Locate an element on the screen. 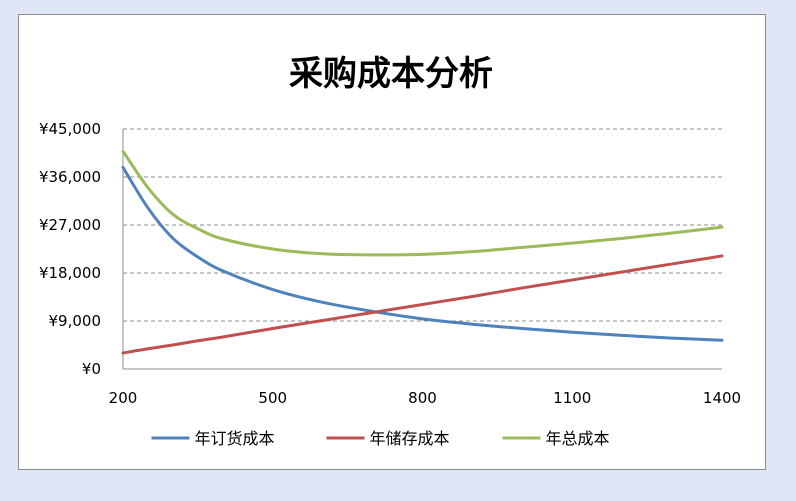  y-tick-label: ¥9,000 is located at coordinates (75, 321).